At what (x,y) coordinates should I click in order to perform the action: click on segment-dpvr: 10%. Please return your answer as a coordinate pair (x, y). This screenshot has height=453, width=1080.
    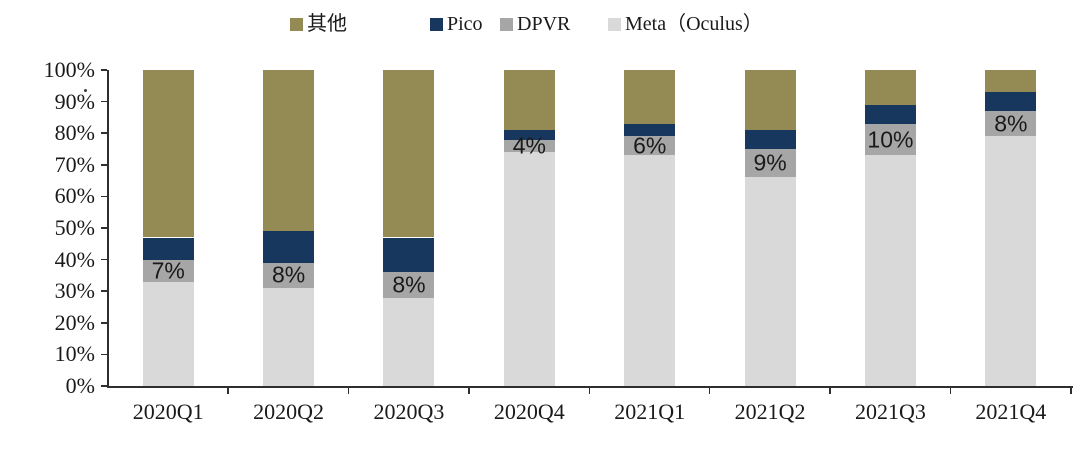
    Looking at the image, I should click on (890, 139).